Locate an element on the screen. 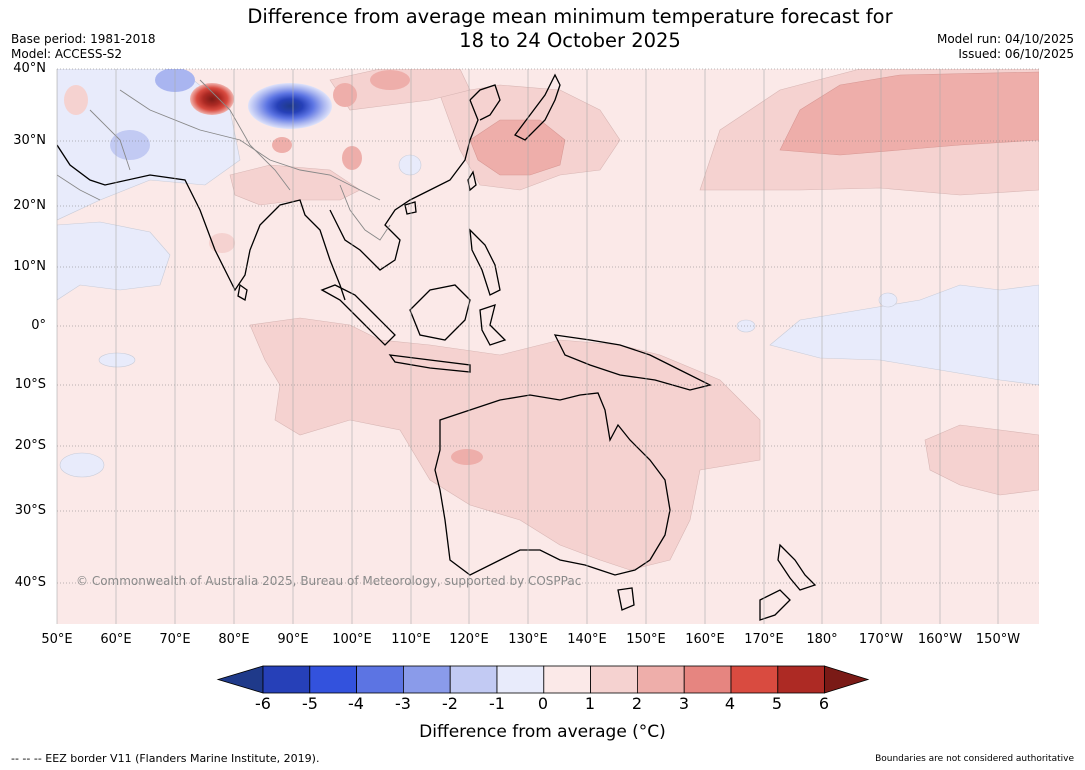  lat-label-30s: 30°S is located at coordinates (30, 510).